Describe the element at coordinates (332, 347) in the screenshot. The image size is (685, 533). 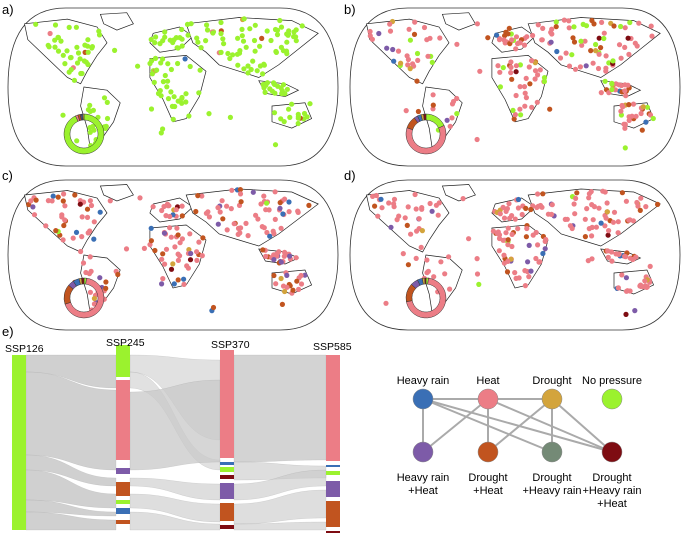
I see `sankey-column-label: SSP585` at that location.